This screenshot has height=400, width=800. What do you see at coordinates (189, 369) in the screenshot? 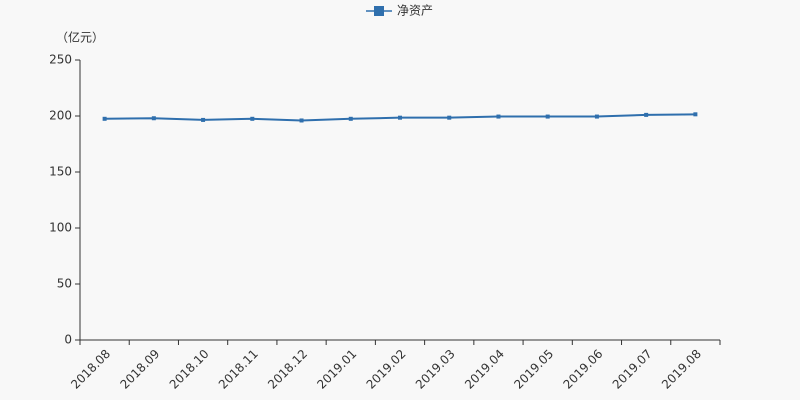
I see `x-tick-label: 2018.10` at bounding box center [189, 369].